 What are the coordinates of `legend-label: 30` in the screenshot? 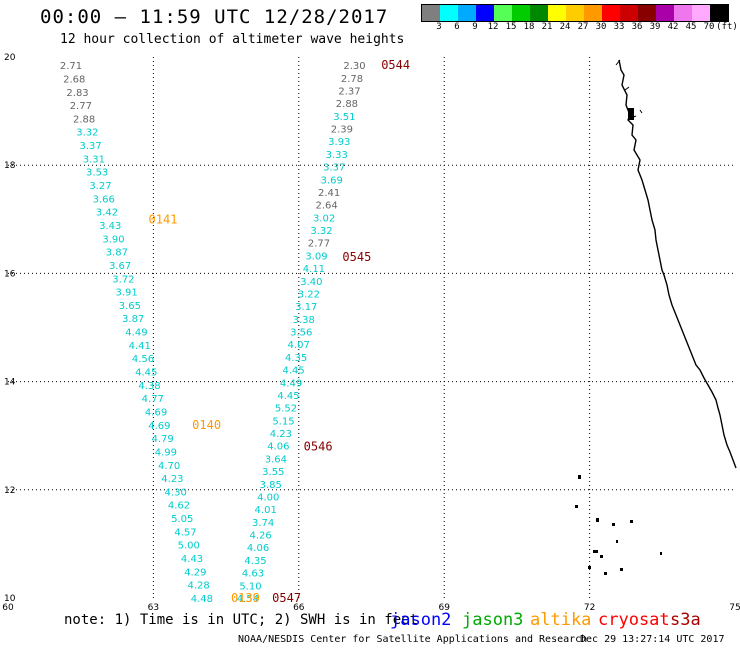 It's located at (601, 27).